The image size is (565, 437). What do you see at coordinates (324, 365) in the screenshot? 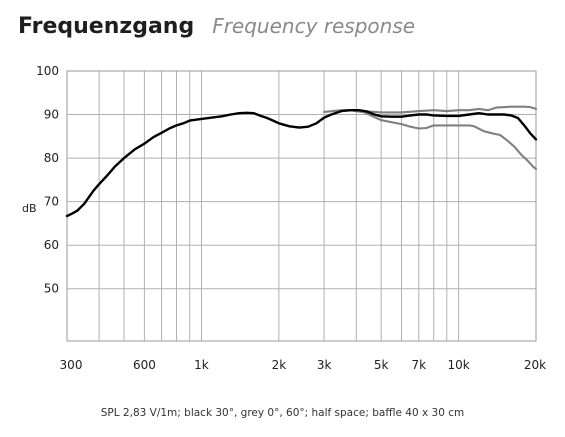
I see `x-tick-label: 3k` at bounding box center [324, 365].